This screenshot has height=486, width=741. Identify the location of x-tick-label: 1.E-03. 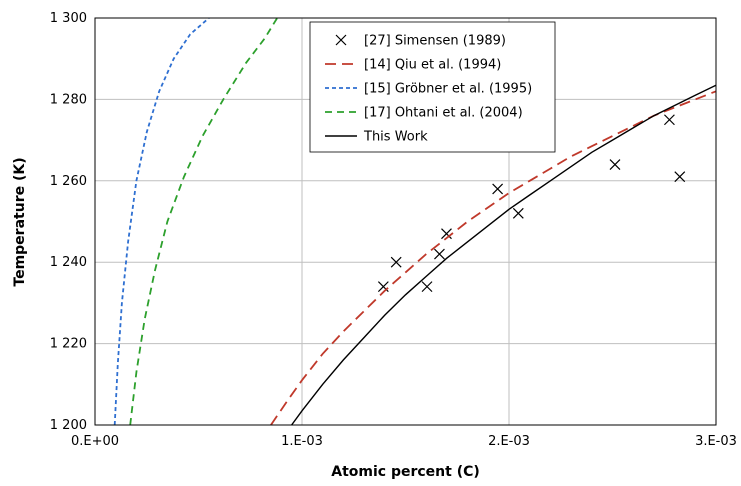
(302, 441).